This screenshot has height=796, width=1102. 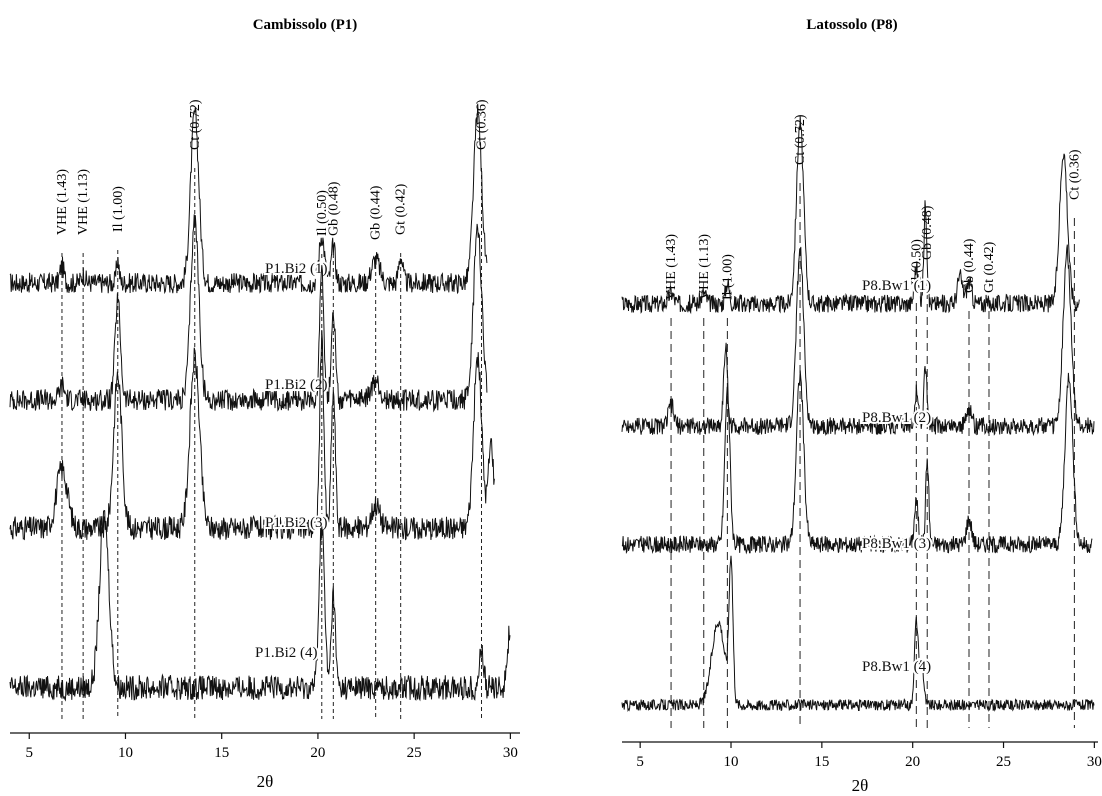 I want to click on peak-label: Il (0.50), so click(x=322, y=213).